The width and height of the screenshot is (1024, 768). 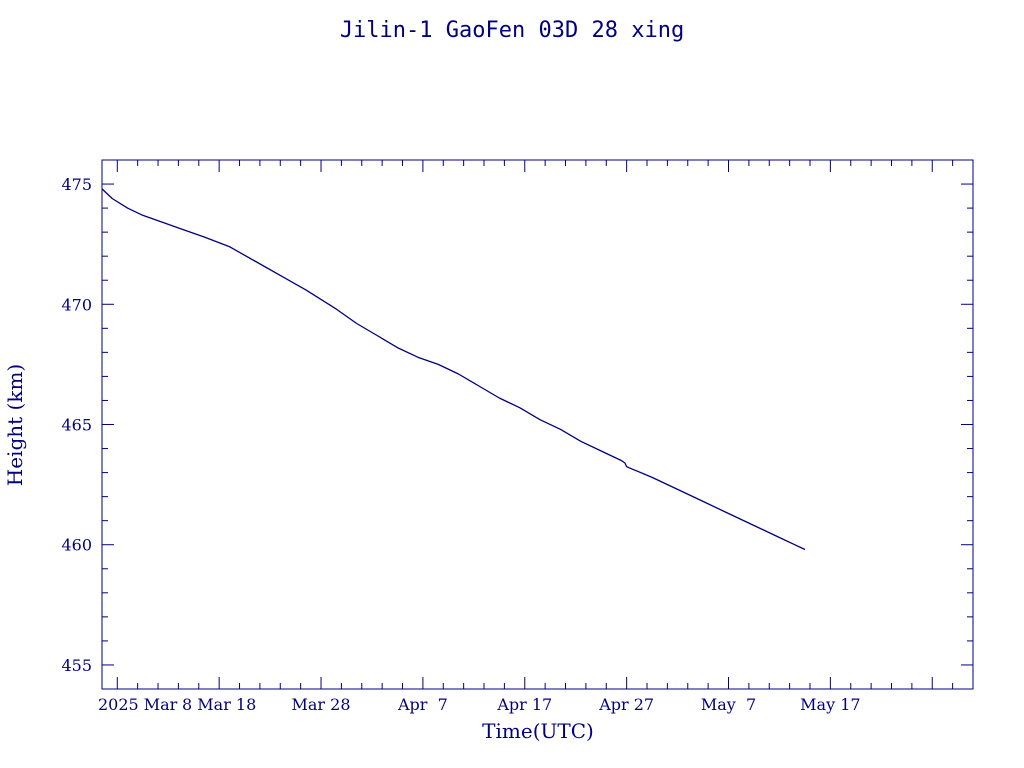 What do you see at coordinates (830, 704) in the screenshot?
I see `x-tick-label: May 17` at bounding box center [830, 704].